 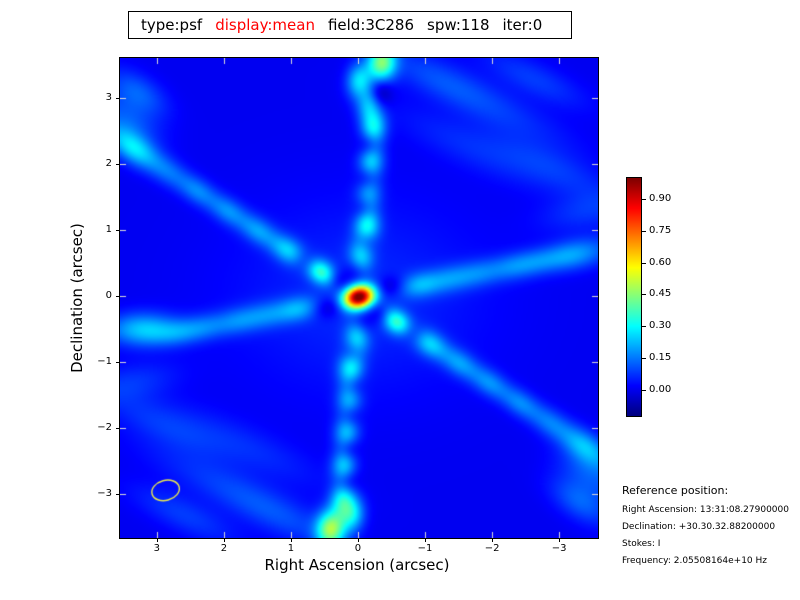 What do you see at coordinates (108, 296) in the screenshot?
I see `y-tick-label: 0` at bounding box center [108, 296].